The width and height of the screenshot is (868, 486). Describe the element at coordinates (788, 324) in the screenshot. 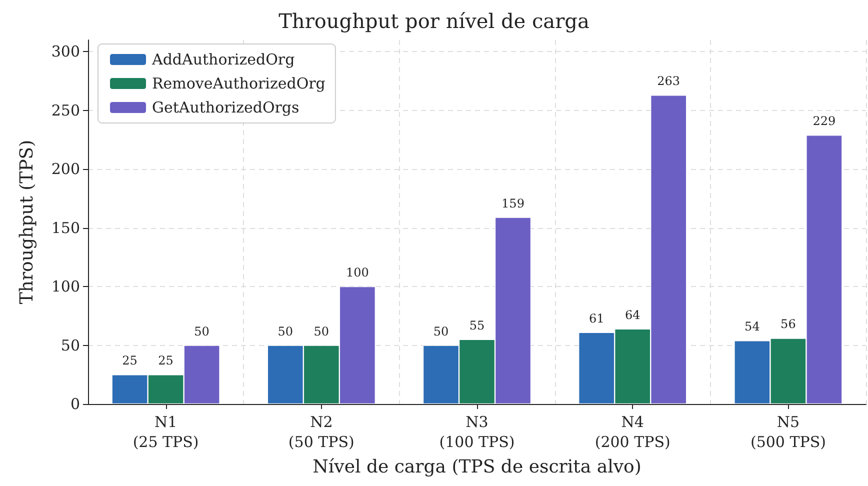

I see `data-label: 56` at that location.